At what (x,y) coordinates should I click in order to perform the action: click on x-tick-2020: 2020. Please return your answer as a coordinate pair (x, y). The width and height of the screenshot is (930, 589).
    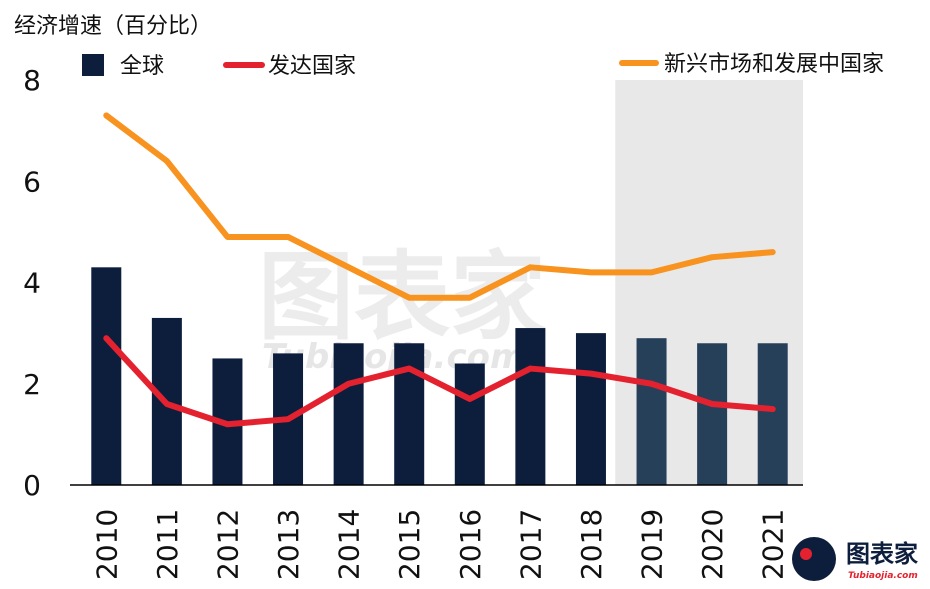
    Looking at the image, I should click on (712, 544).